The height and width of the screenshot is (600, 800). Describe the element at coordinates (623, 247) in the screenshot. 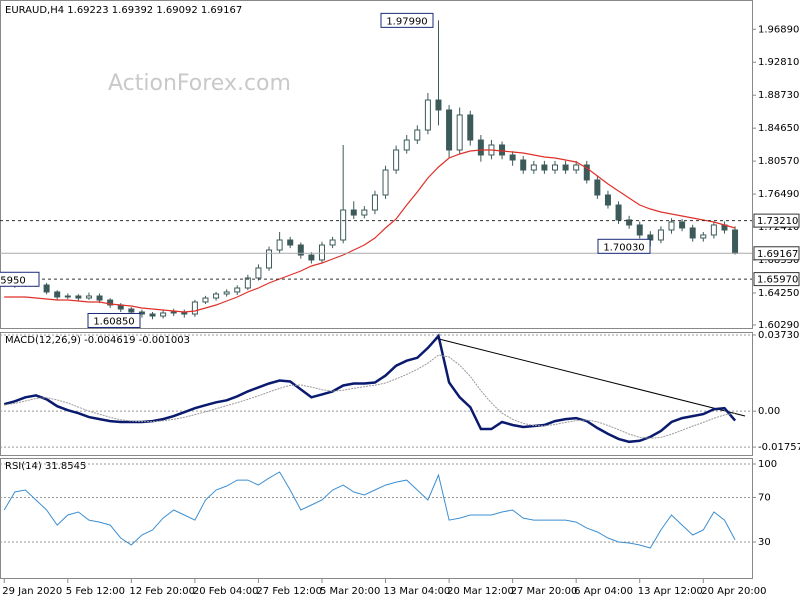

I see `annotation-label: 1.70030` at that location.